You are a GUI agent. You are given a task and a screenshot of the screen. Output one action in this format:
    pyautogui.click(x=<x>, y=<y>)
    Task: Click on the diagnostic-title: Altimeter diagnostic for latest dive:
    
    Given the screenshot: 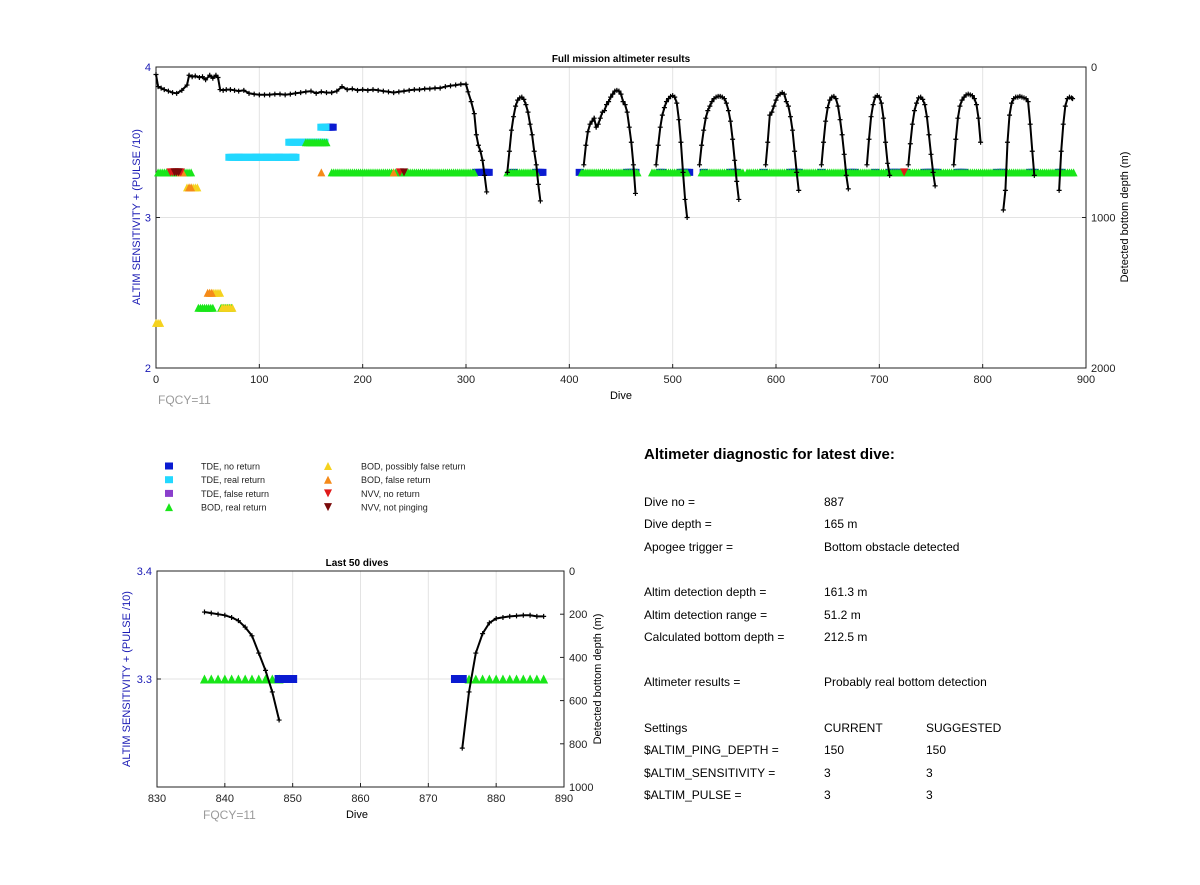 What is the action you would take?
    pyautogui.click(x=769, y=454)
    